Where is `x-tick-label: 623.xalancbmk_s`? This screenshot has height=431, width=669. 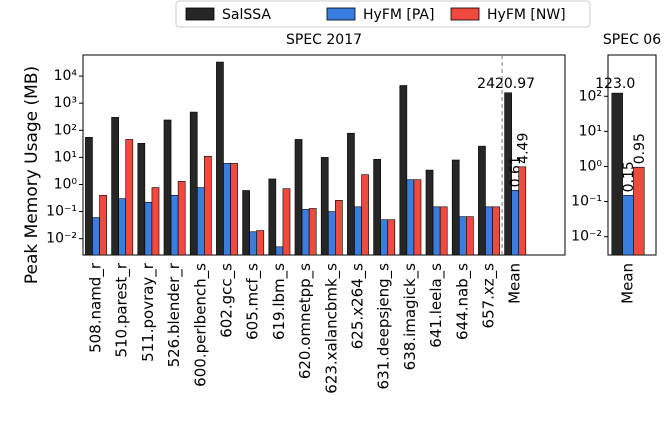
x-tick-label: 623.xalancbmk_s is located at coordinates (331, 328).